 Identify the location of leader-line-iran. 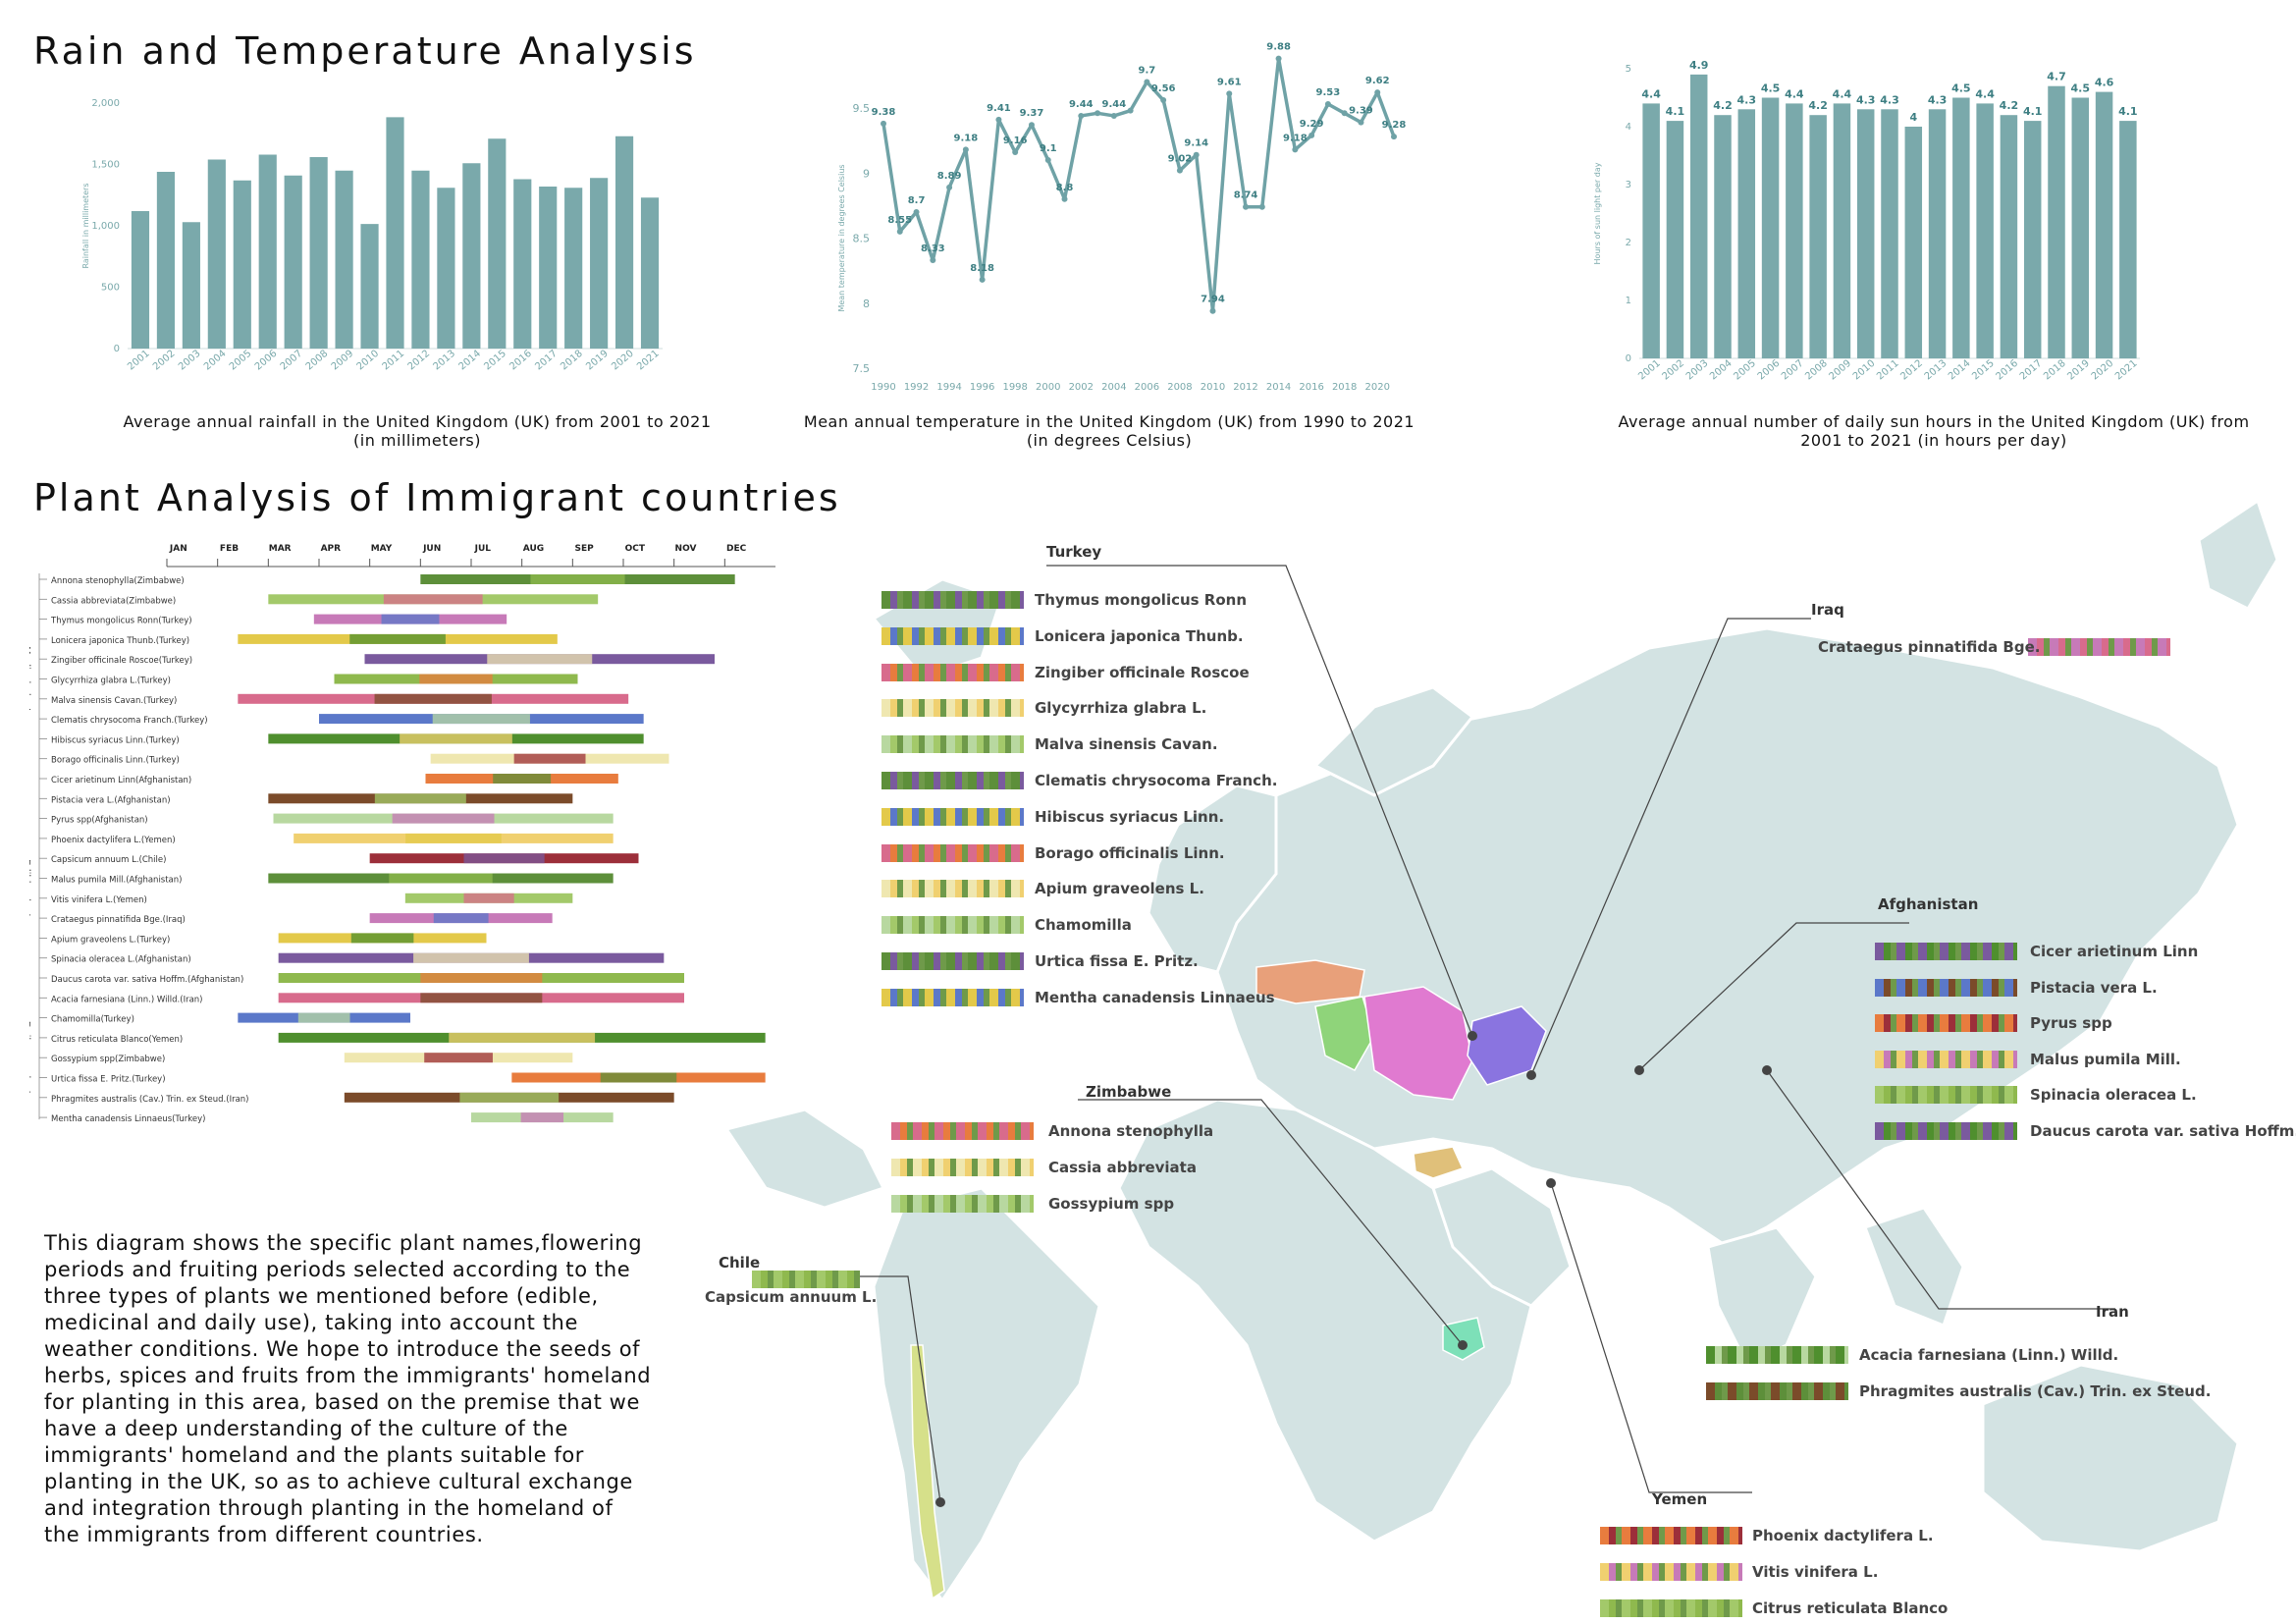
(1940, 1189).